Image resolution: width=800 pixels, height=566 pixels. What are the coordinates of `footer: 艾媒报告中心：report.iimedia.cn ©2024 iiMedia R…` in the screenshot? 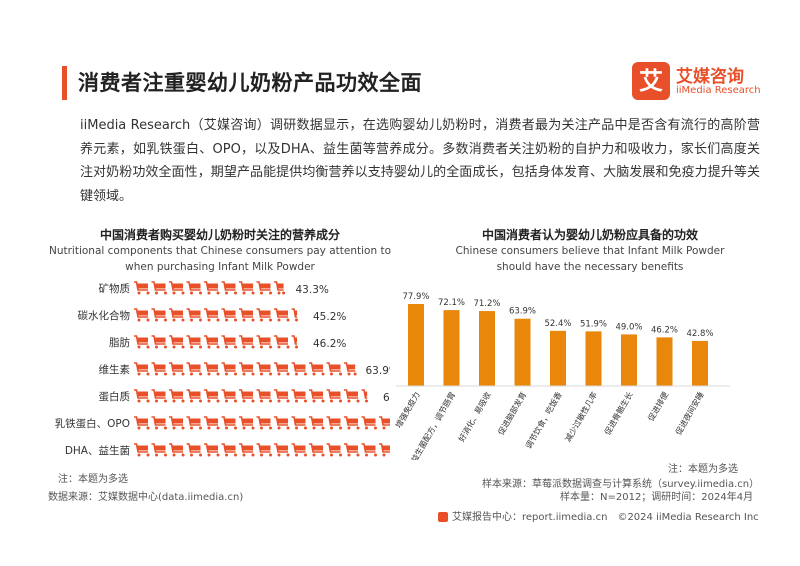 It's located at (598, 515).